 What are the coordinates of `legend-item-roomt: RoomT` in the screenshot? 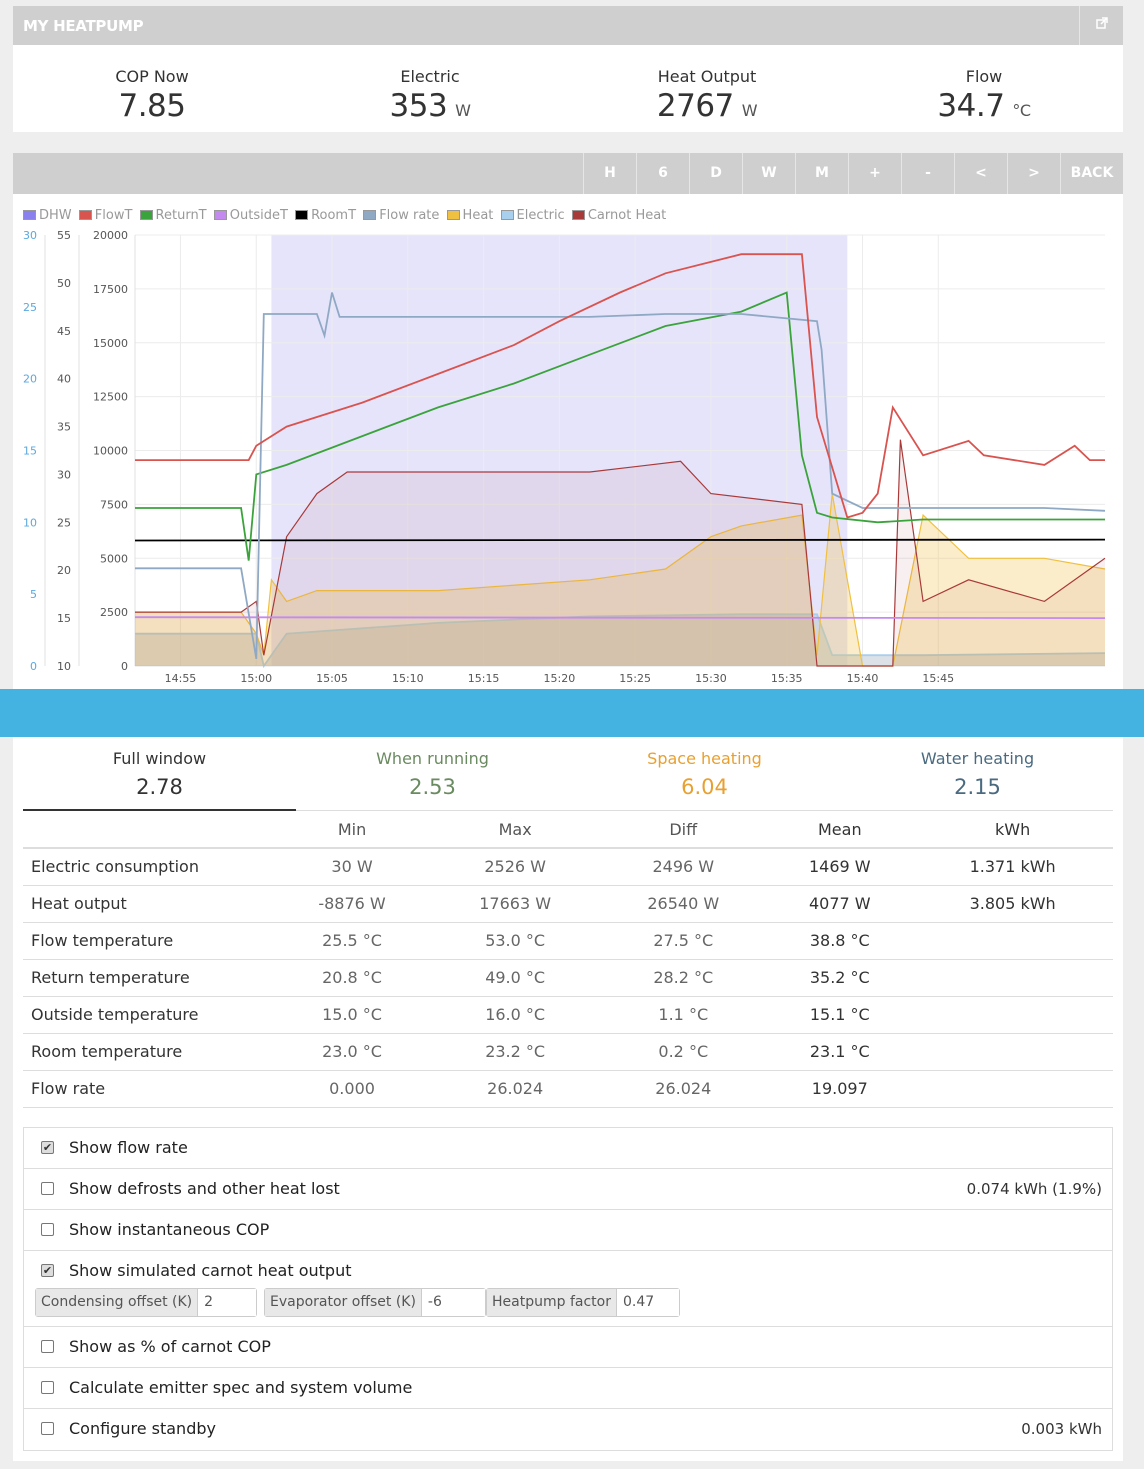 It's located at (325, 215).